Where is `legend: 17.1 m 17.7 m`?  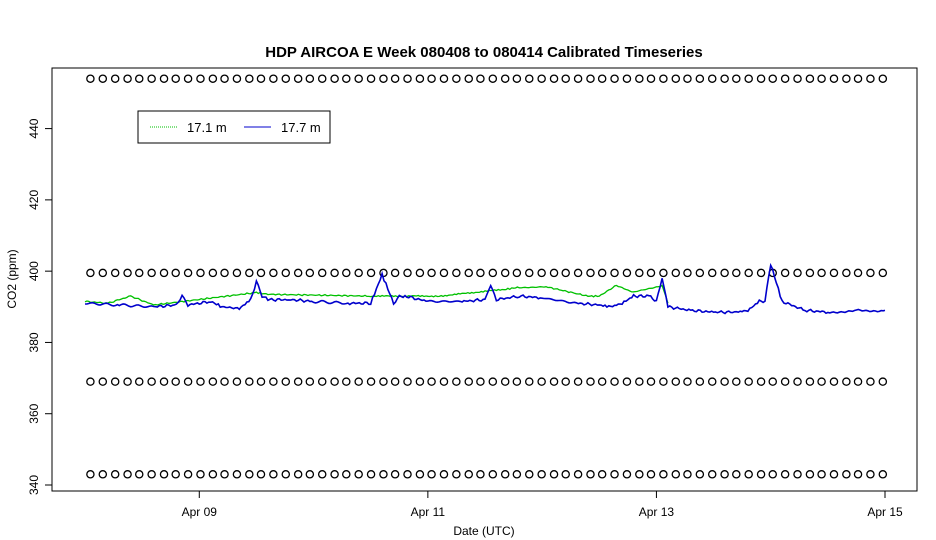
legend: 17.1 m 17.7 m is located at coordinates (234, 127).